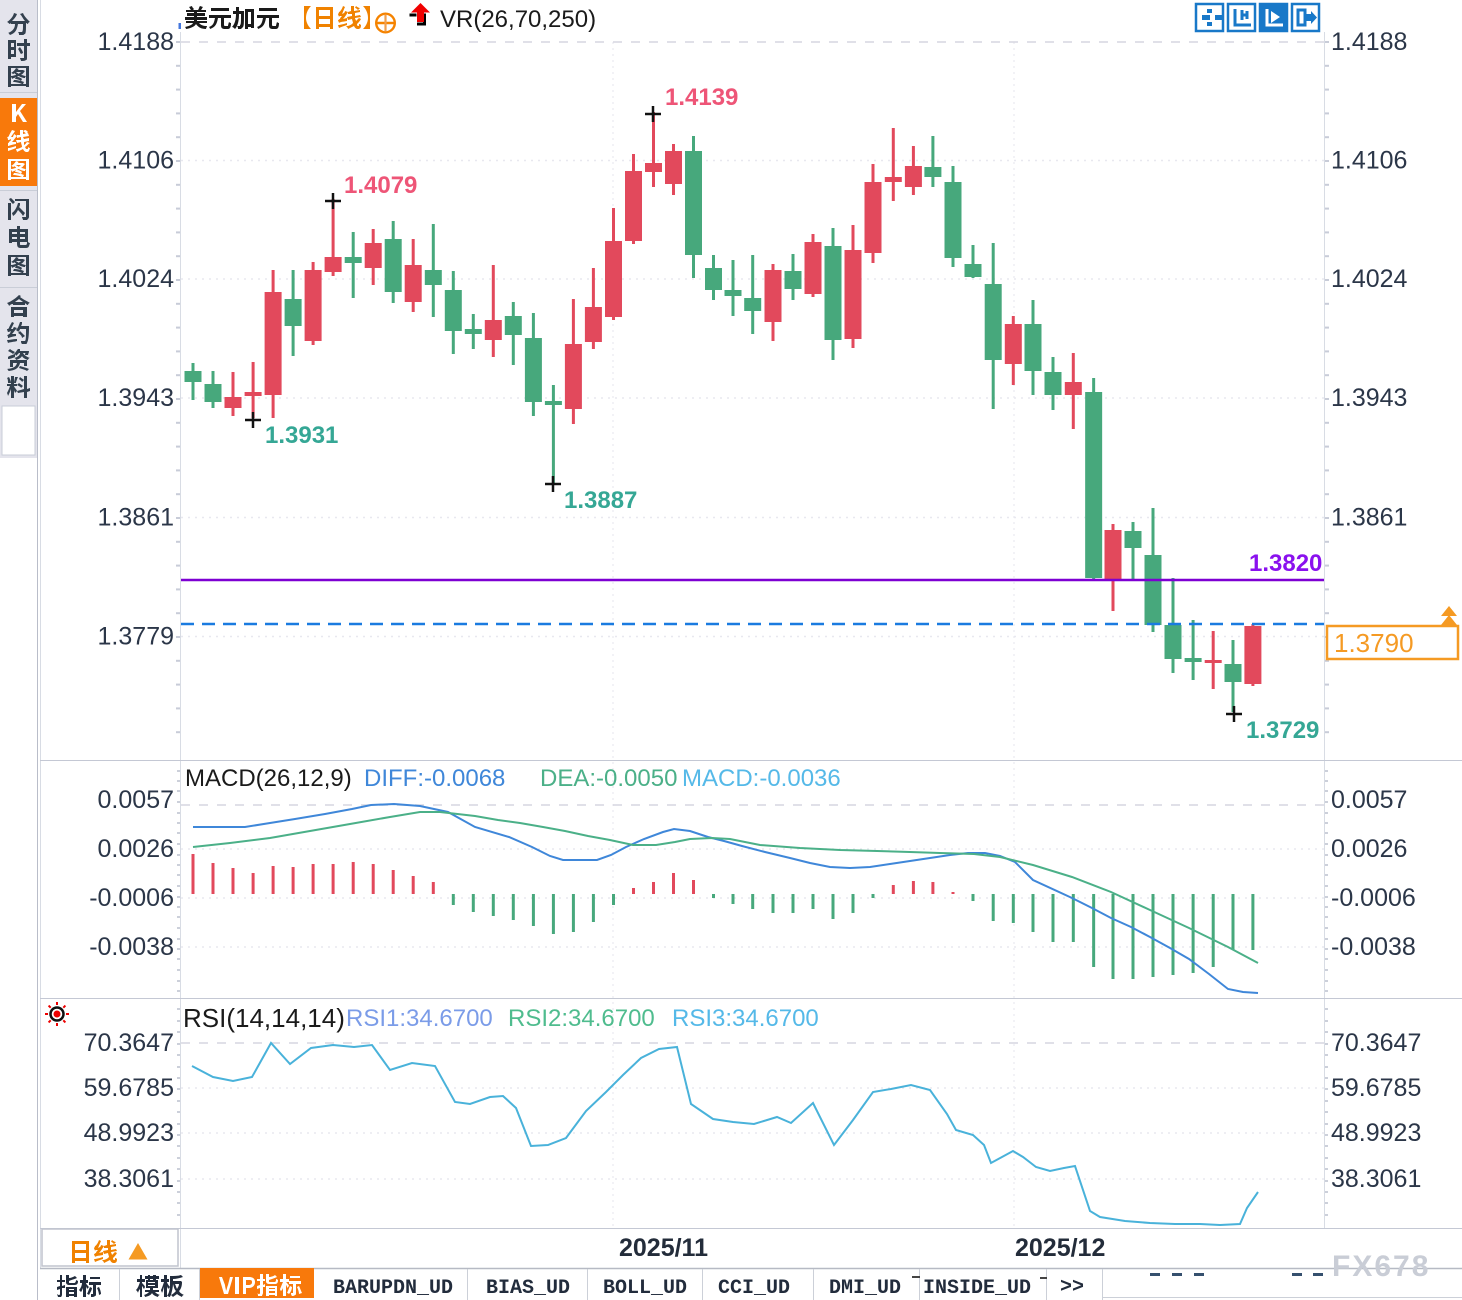 This screenshot has width=1462, height=1300. What do you see at coordinates (1282, 730) in the screenshot?
I see `svg-text: 1.3729` at bounding box center [1282, 730].